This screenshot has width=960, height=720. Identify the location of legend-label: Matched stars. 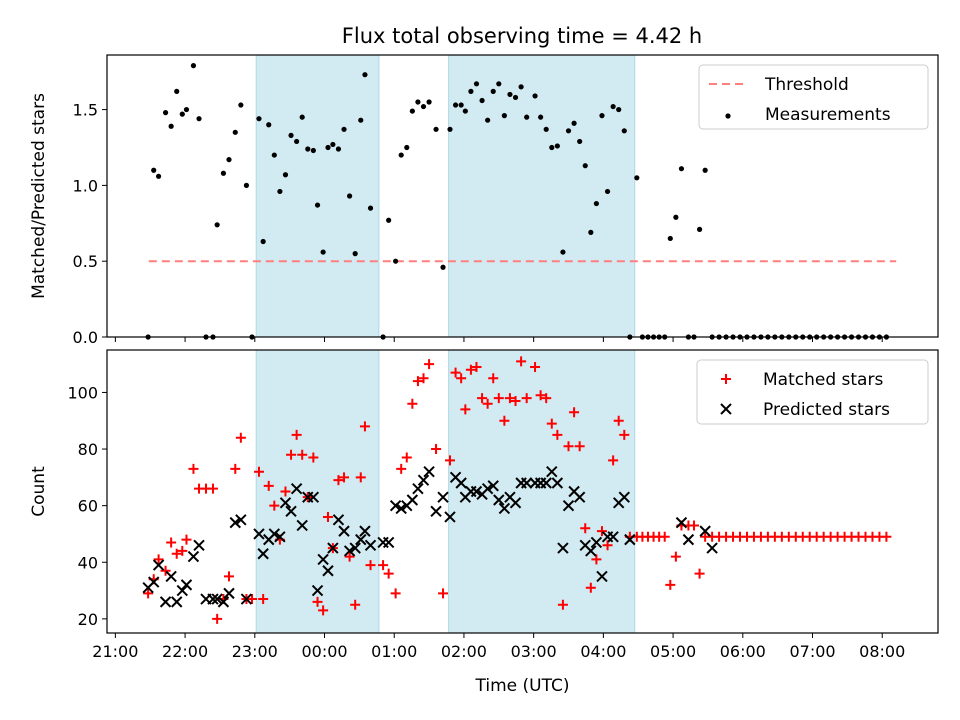
(823, 380).